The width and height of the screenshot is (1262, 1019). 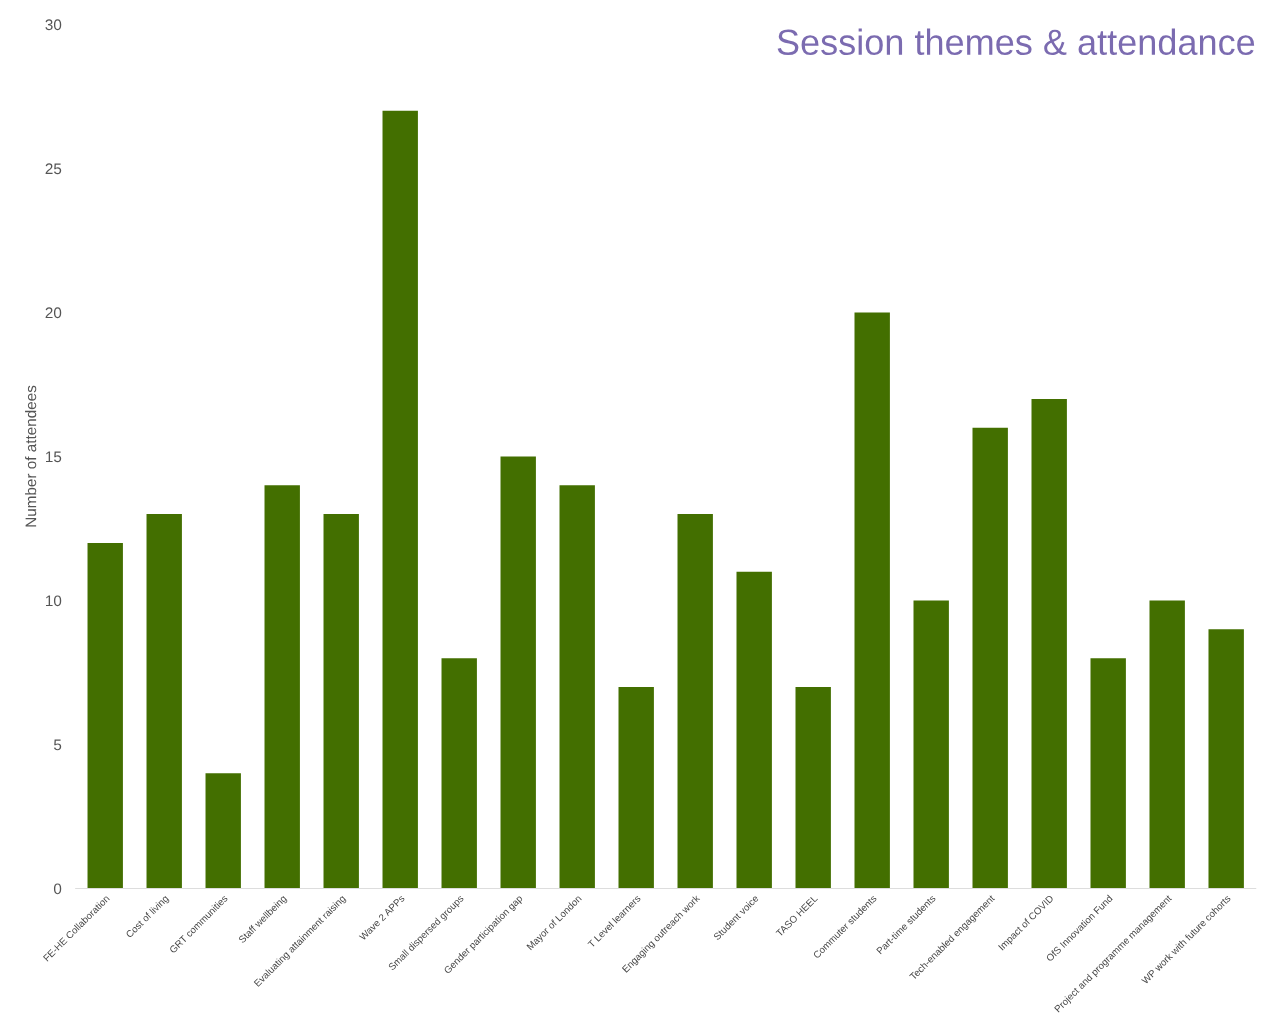 I want to click on y-axis-title: Number of attendees, so click(x=31, y=456).